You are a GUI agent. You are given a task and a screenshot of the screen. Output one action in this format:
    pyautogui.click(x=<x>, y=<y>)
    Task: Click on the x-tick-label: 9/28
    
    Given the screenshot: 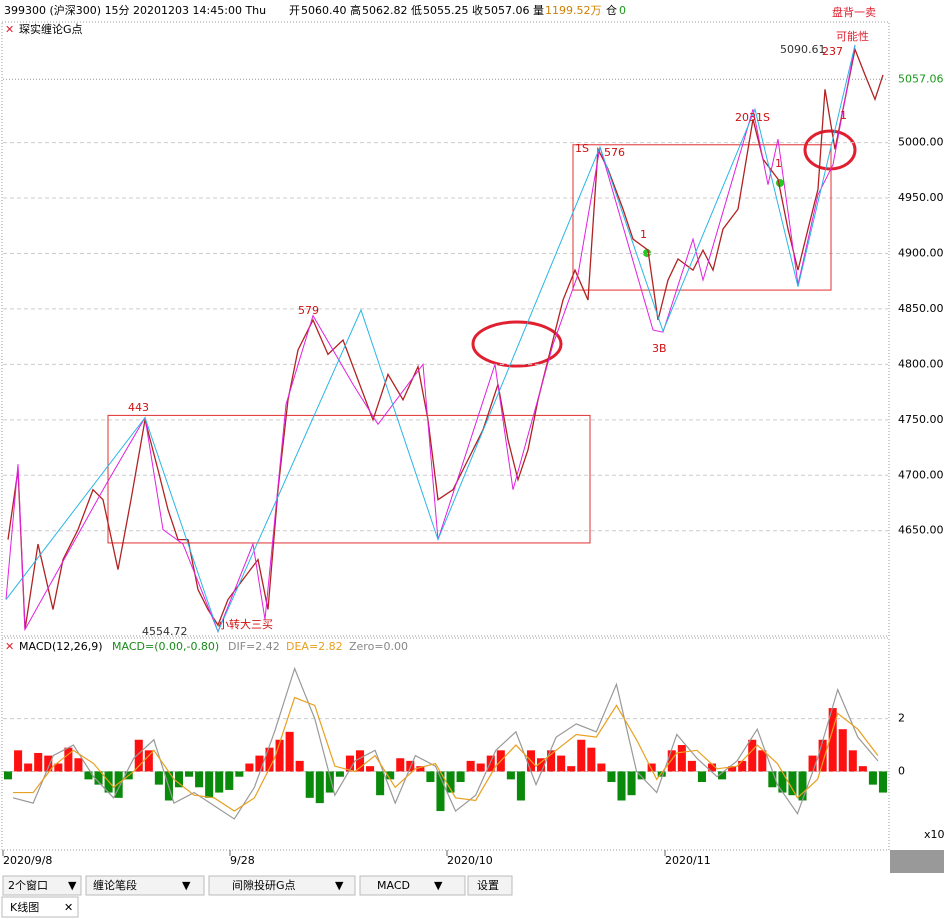 What is the action you would take?
    pyautogui.click(x=242, y=860)
    